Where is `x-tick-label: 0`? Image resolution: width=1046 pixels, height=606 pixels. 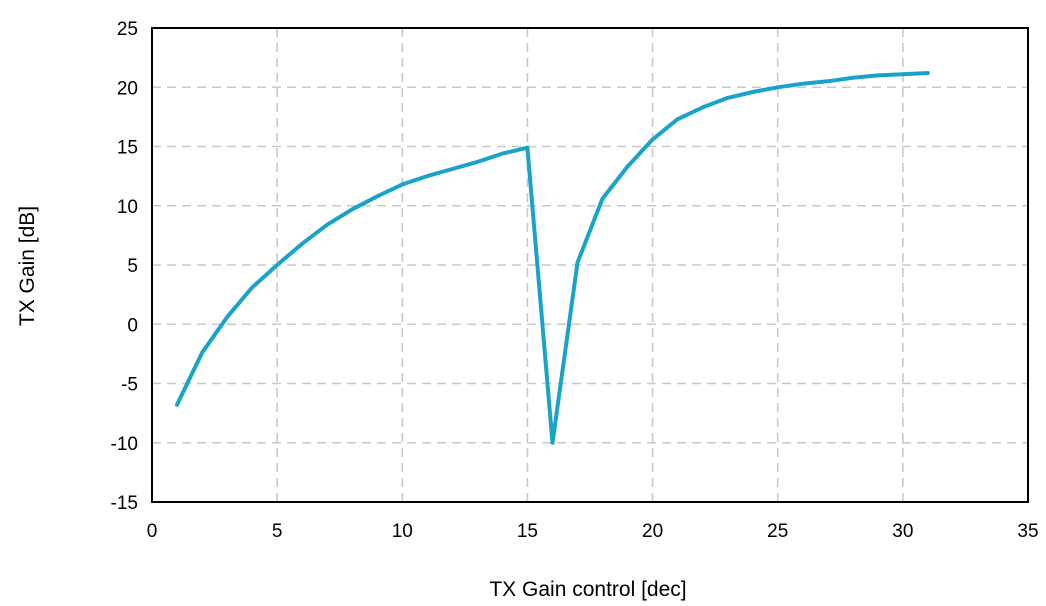 x-tick-label: 0 is located at coordinates (152, 531).